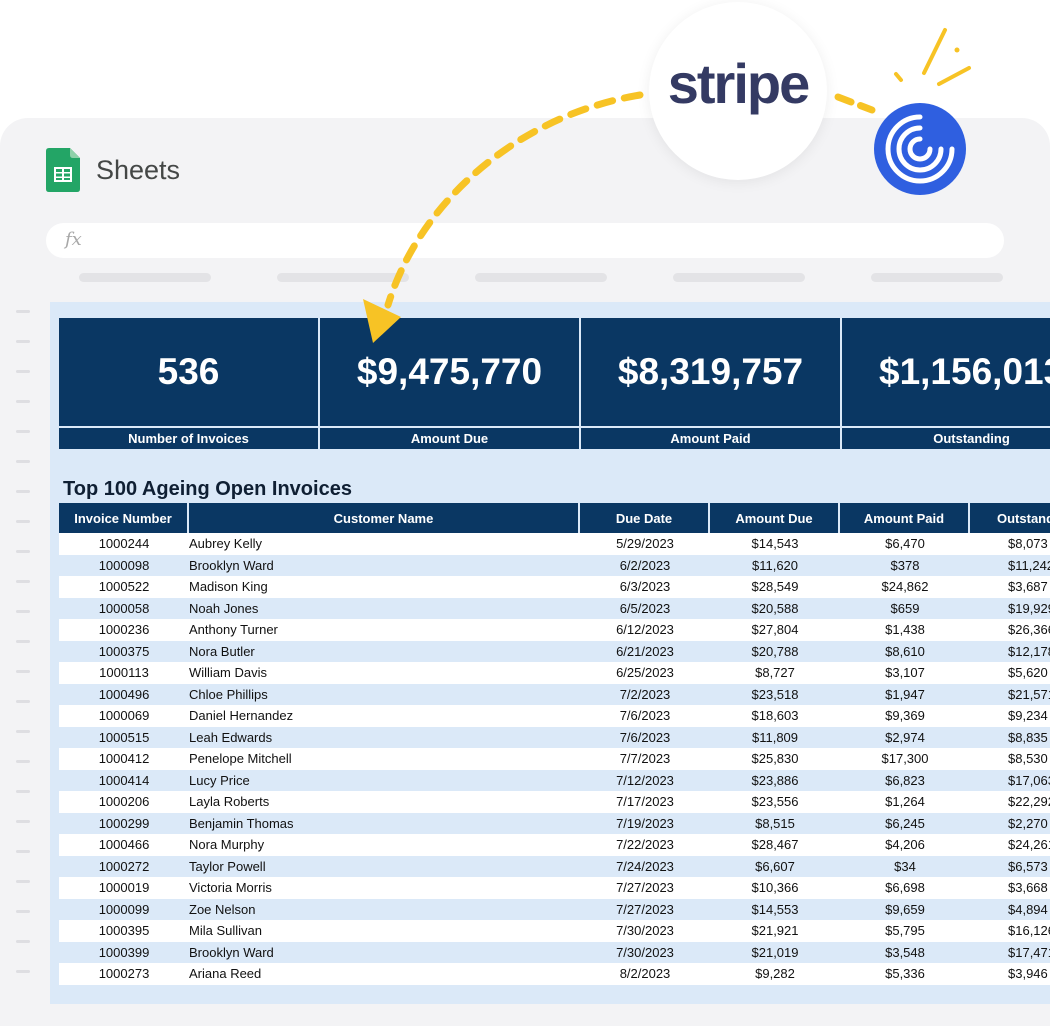  I want to click on amount-due-cell: $14,553, so click(775, 909).